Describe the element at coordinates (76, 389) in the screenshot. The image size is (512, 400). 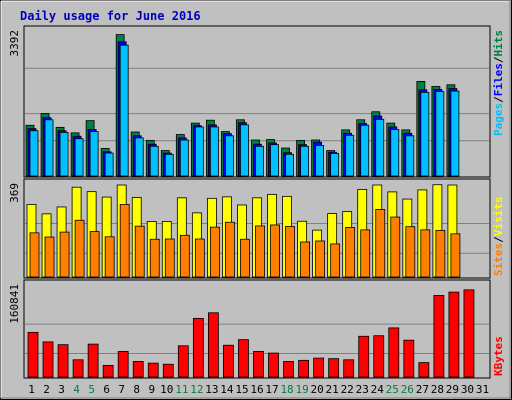
I see `day-label: 4` at that location.